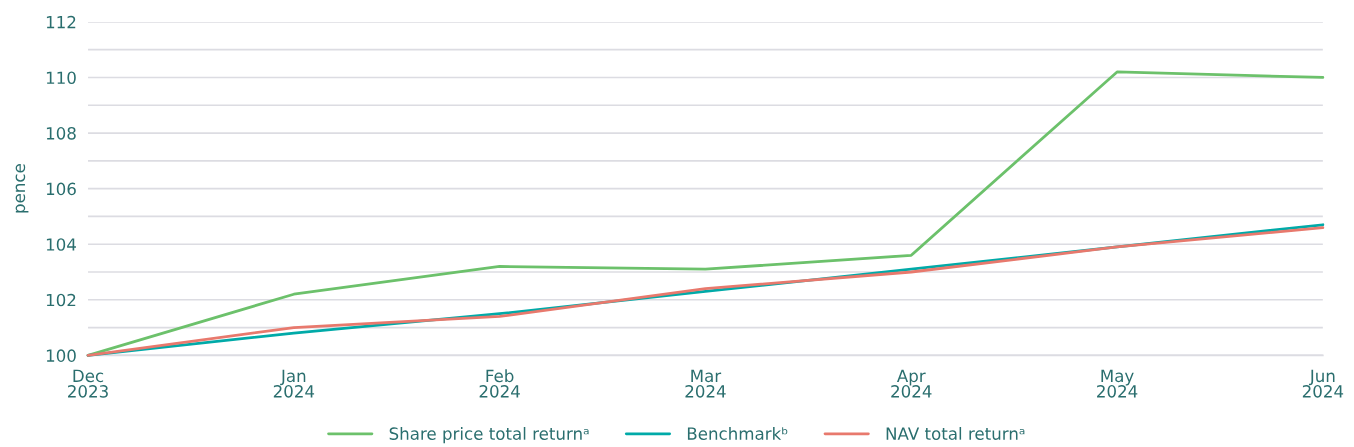  What do you see at coordinates (61, 133) in the screenshot?
I see `y-tick-label: 108` at bounding box center [61, 133].